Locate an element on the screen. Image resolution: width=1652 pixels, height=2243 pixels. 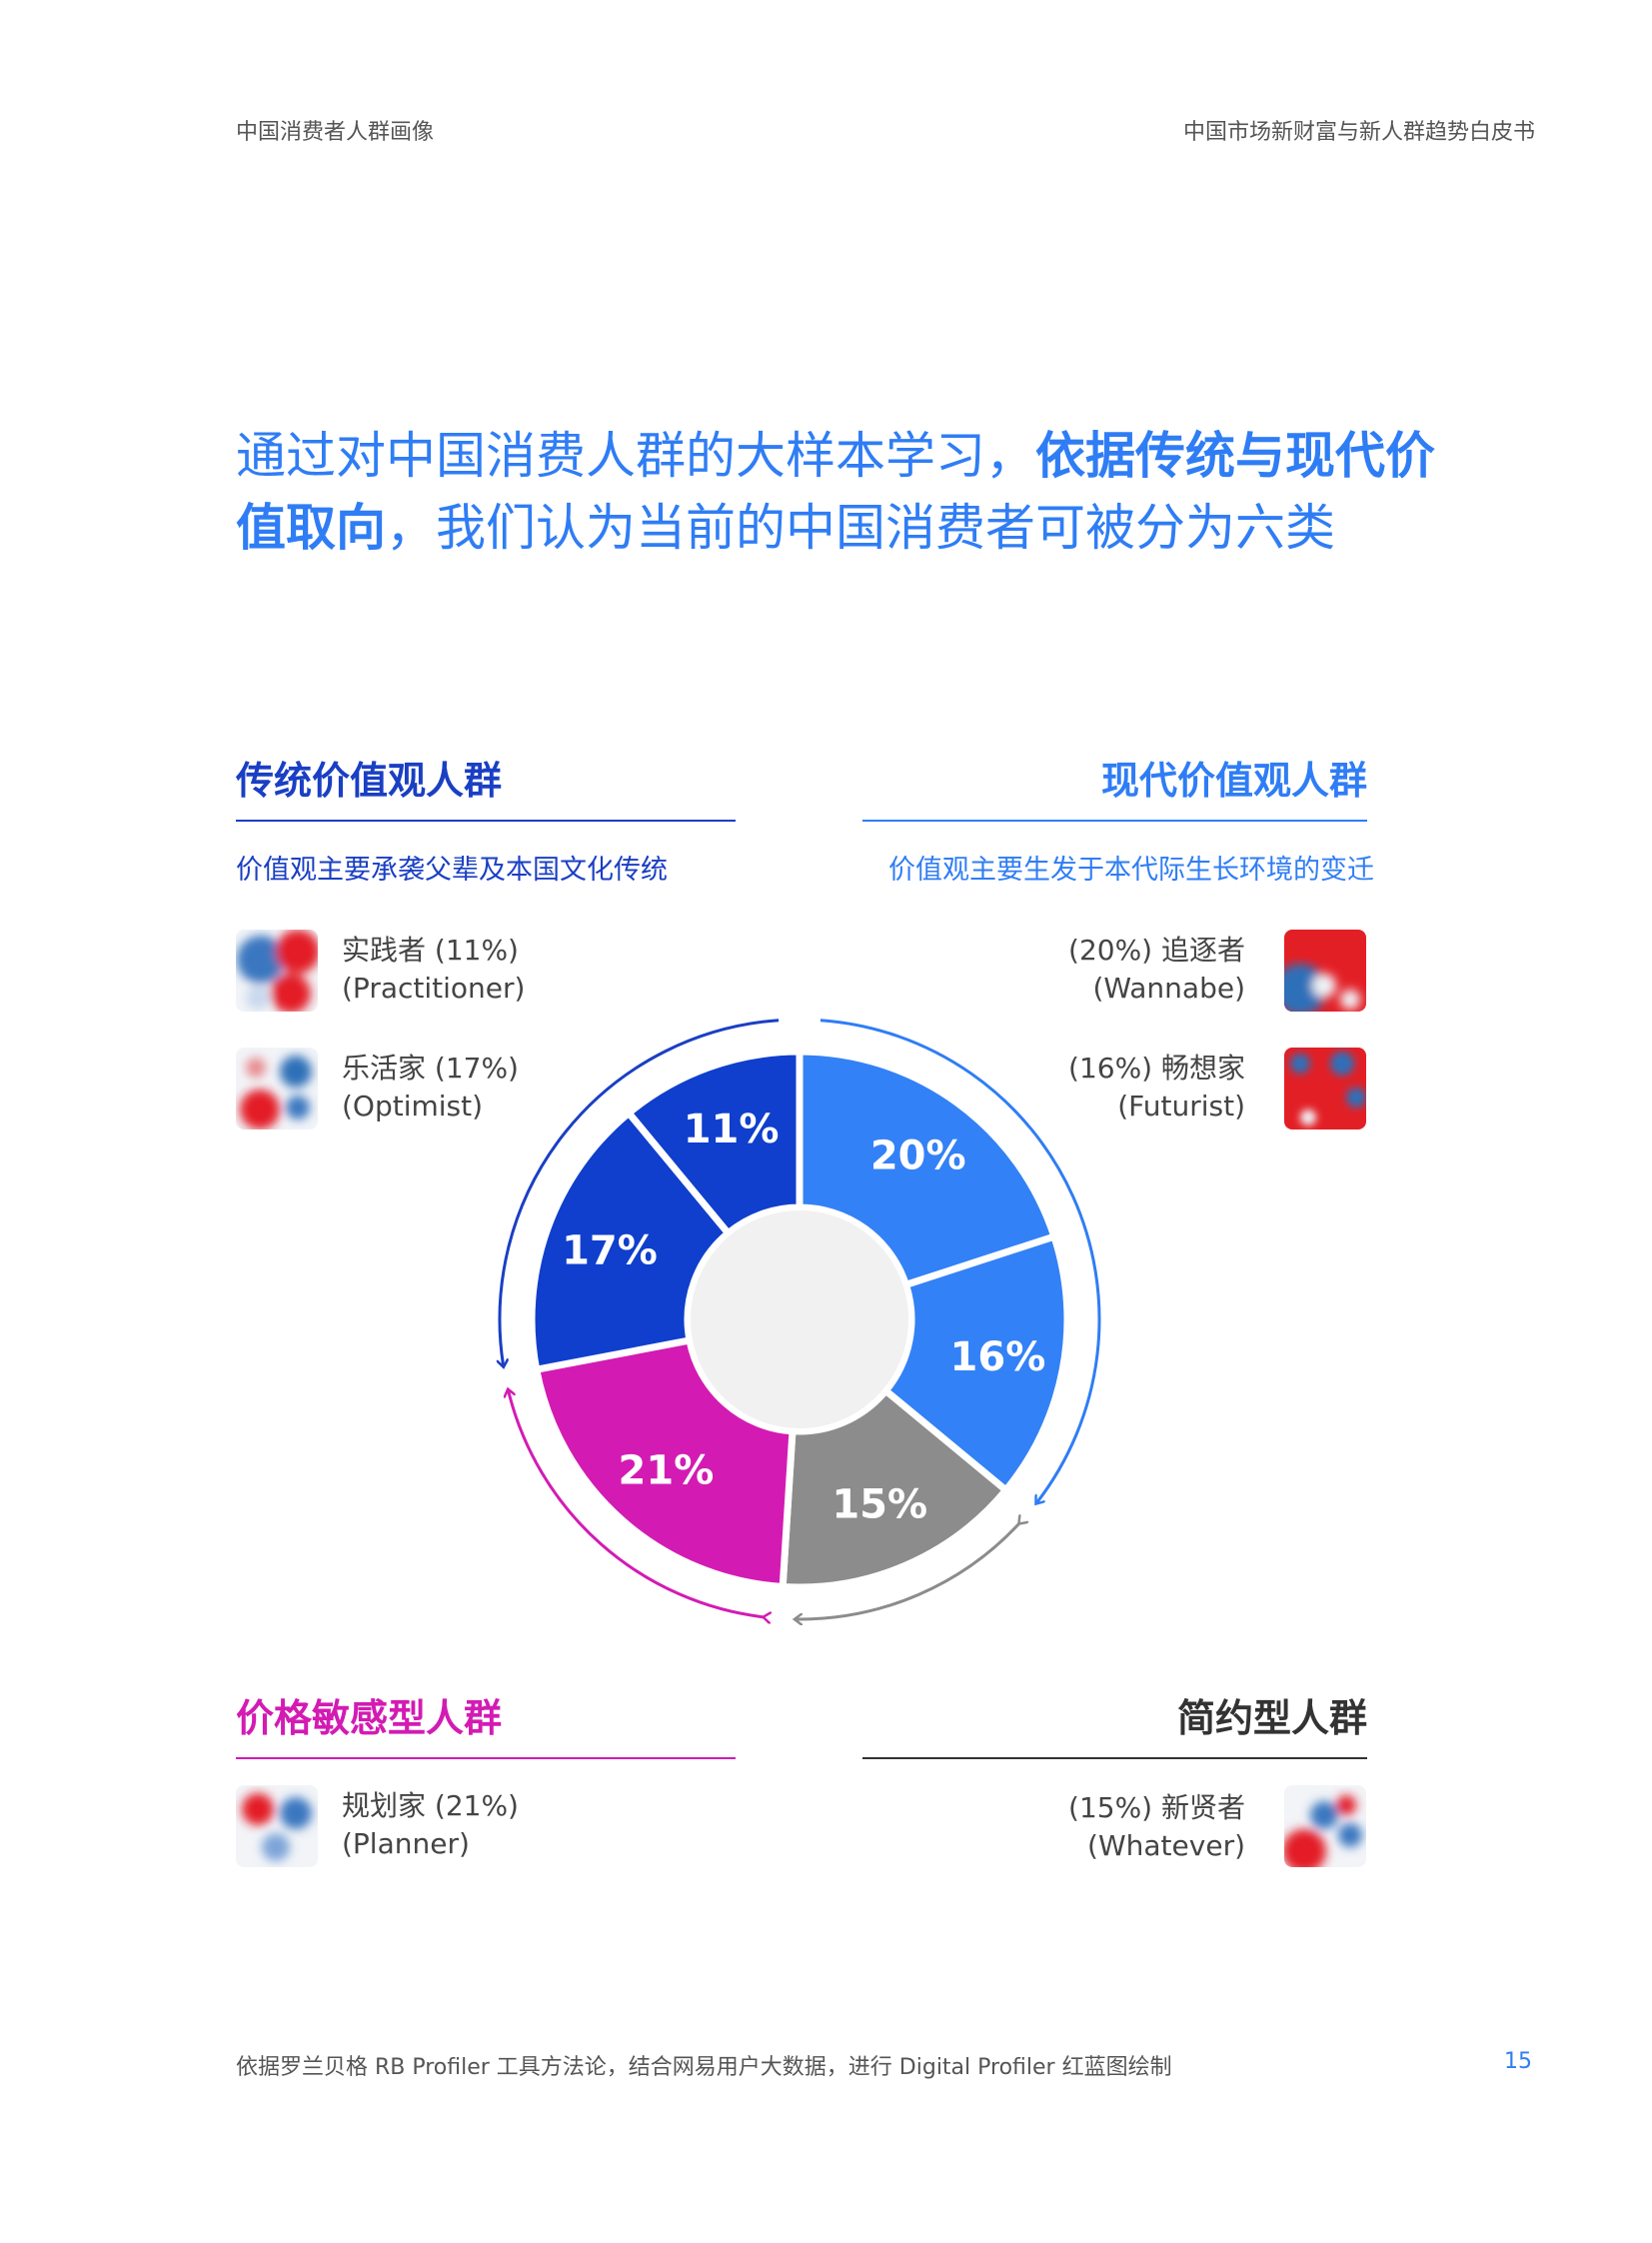
whatever-label: (15%) 新贤者 (Whatever) is located at coordinates (1156, 1827).